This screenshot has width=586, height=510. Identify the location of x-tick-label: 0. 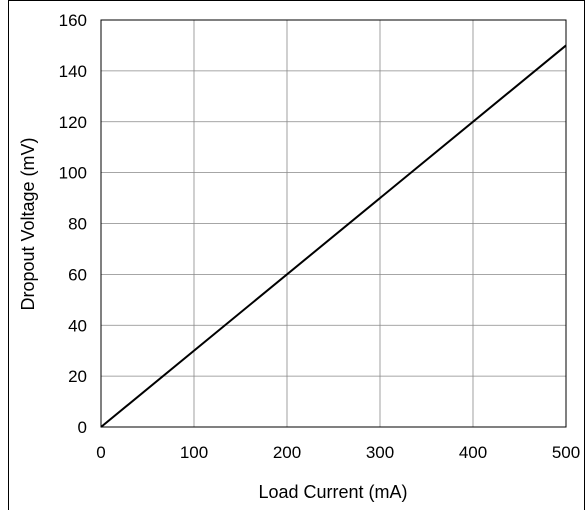
(100, 452).